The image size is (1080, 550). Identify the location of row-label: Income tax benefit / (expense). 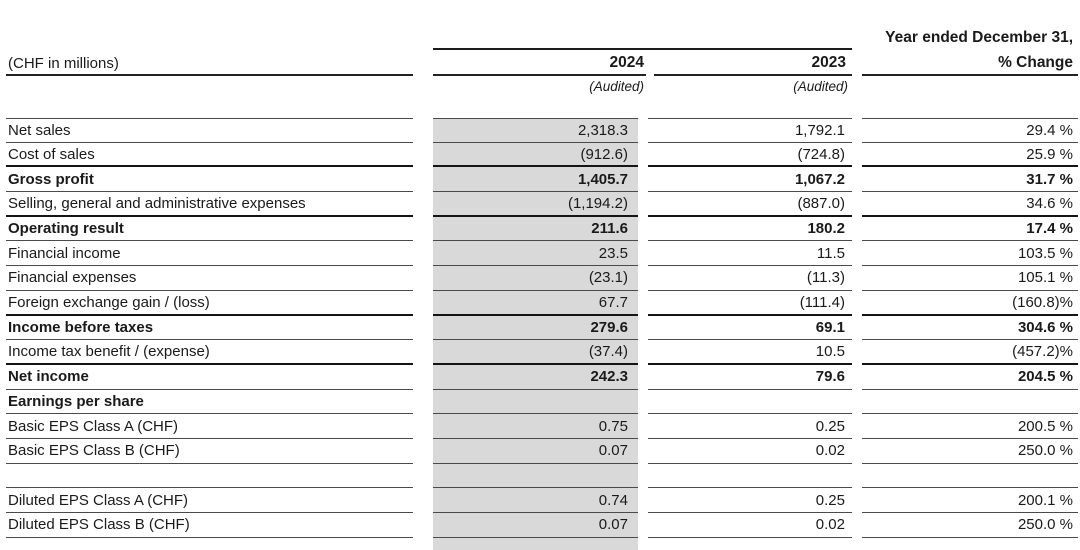
(209, 352).